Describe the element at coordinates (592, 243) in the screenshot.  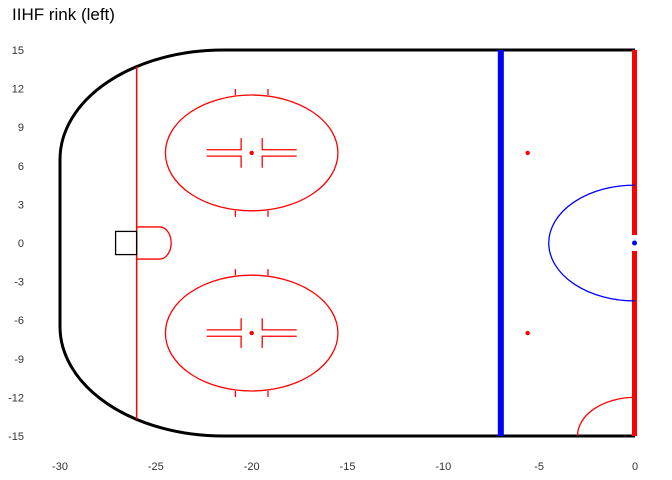
I see `center-circle` at that location.